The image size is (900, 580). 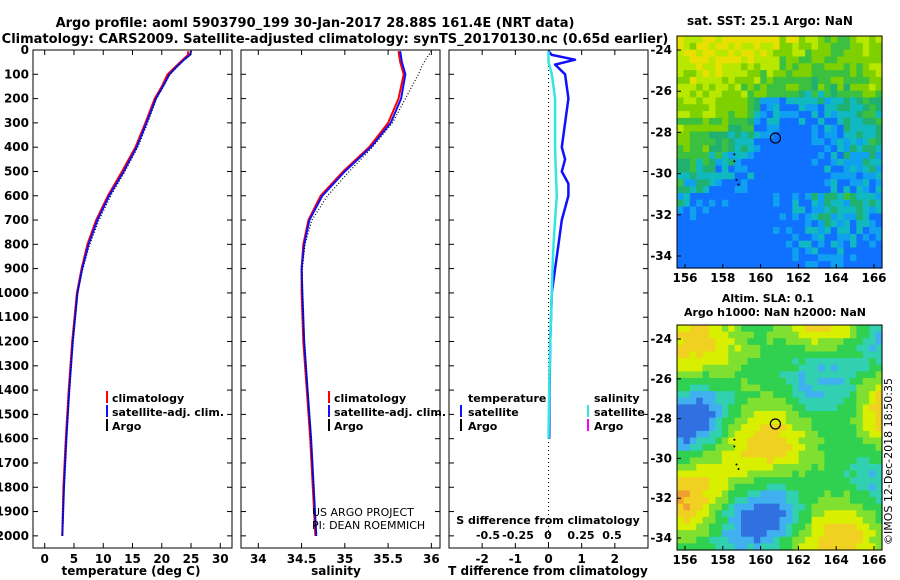 I want to click on s-difference-ticks: -0.5 -0.25 0 0.25 0.5, so click(x=549, y=535).